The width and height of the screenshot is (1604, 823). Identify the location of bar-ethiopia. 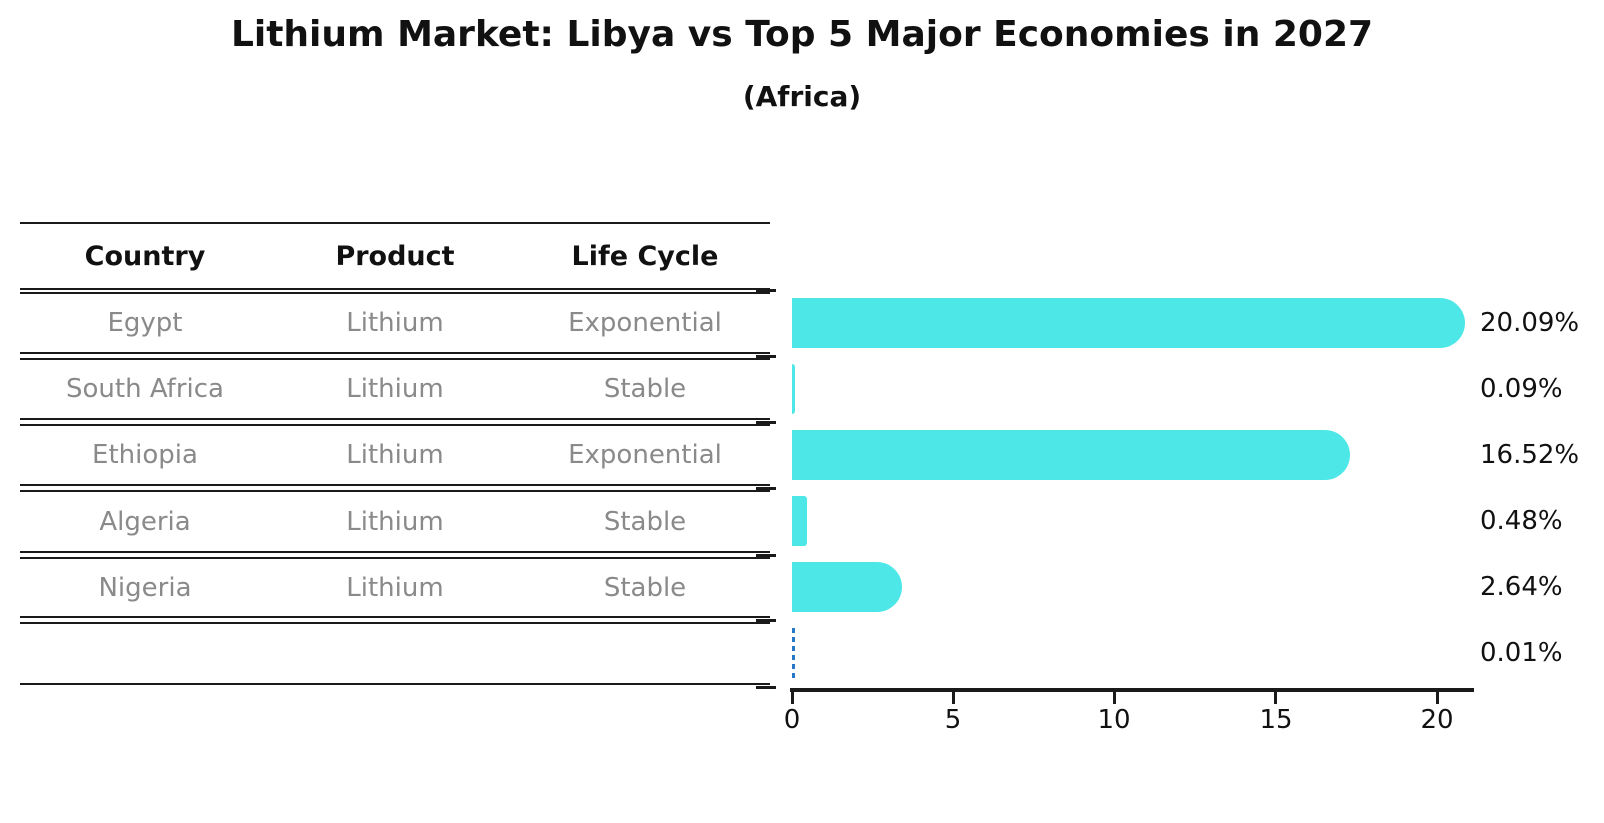
(1071, 455).